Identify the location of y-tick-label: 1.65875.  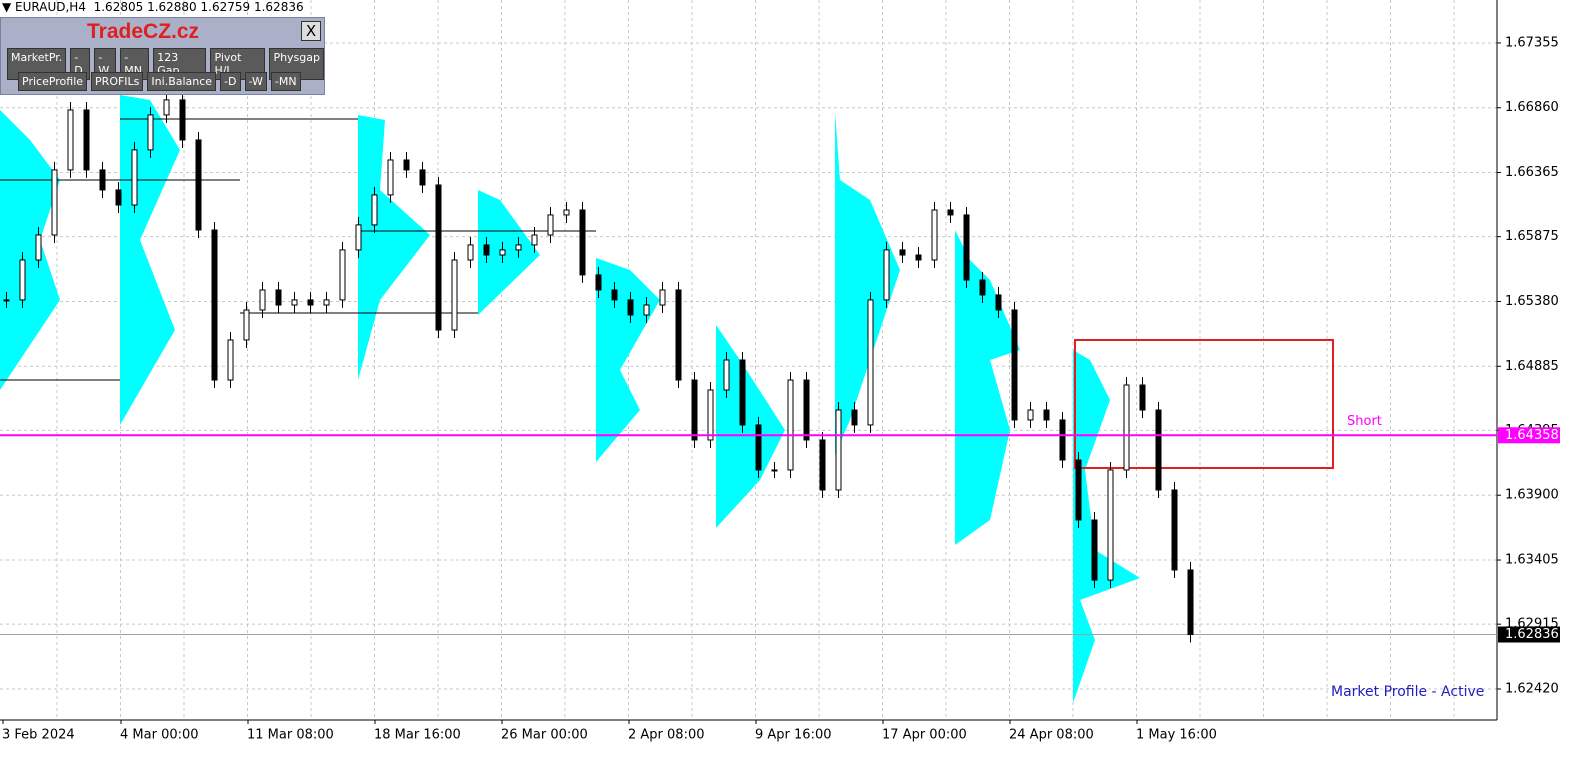
(1532, 236).